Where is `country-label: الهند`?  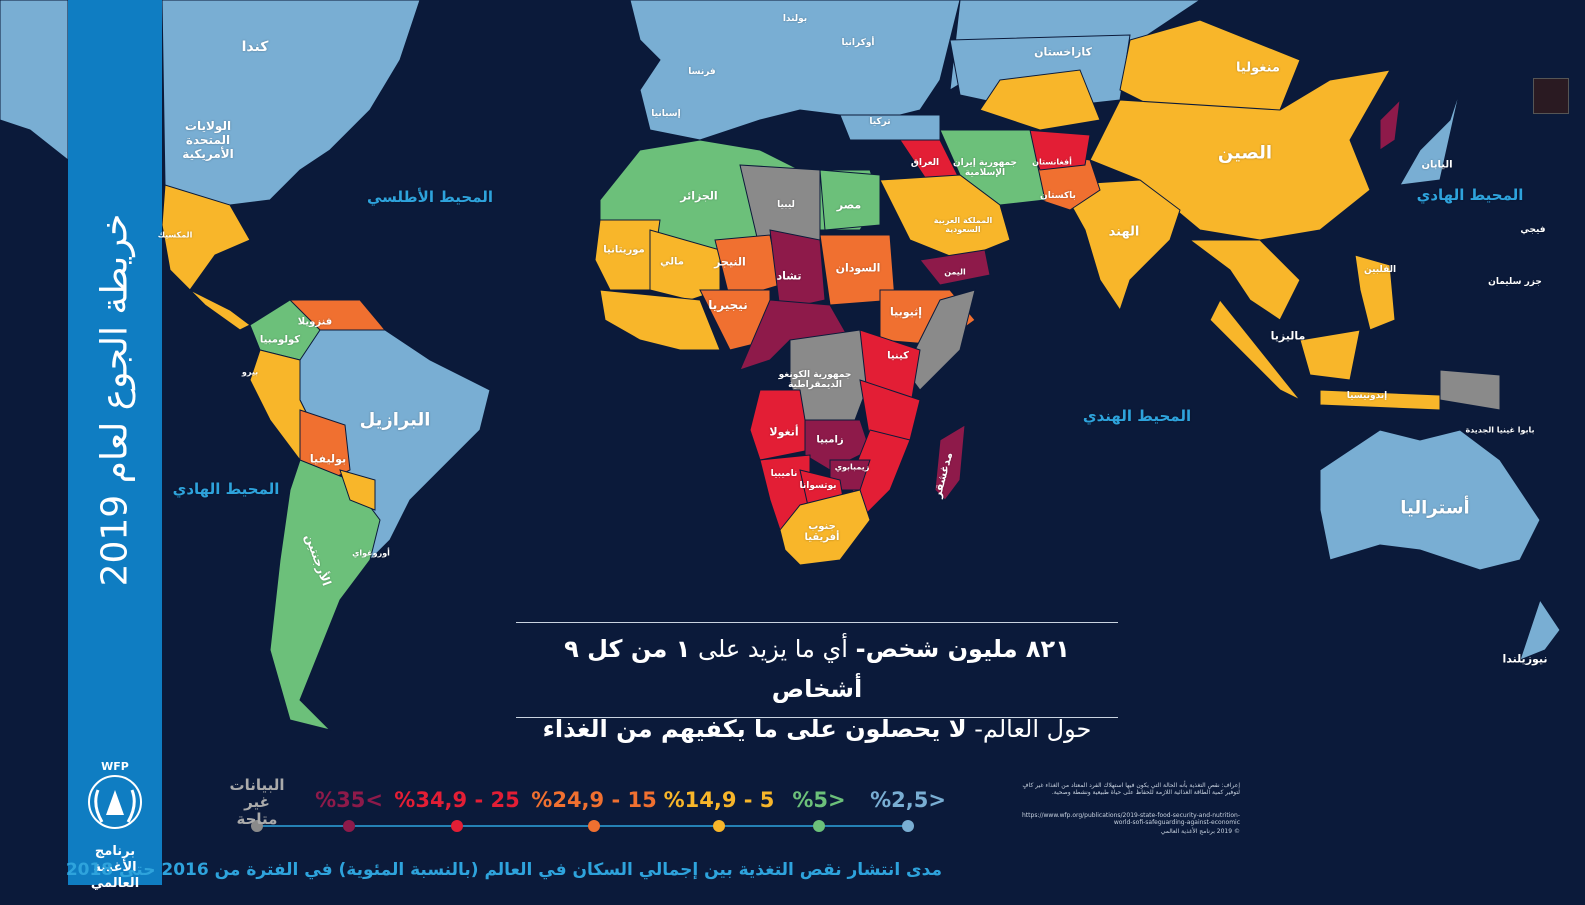 country-label: الهند is located at coordinates (1124, 232).